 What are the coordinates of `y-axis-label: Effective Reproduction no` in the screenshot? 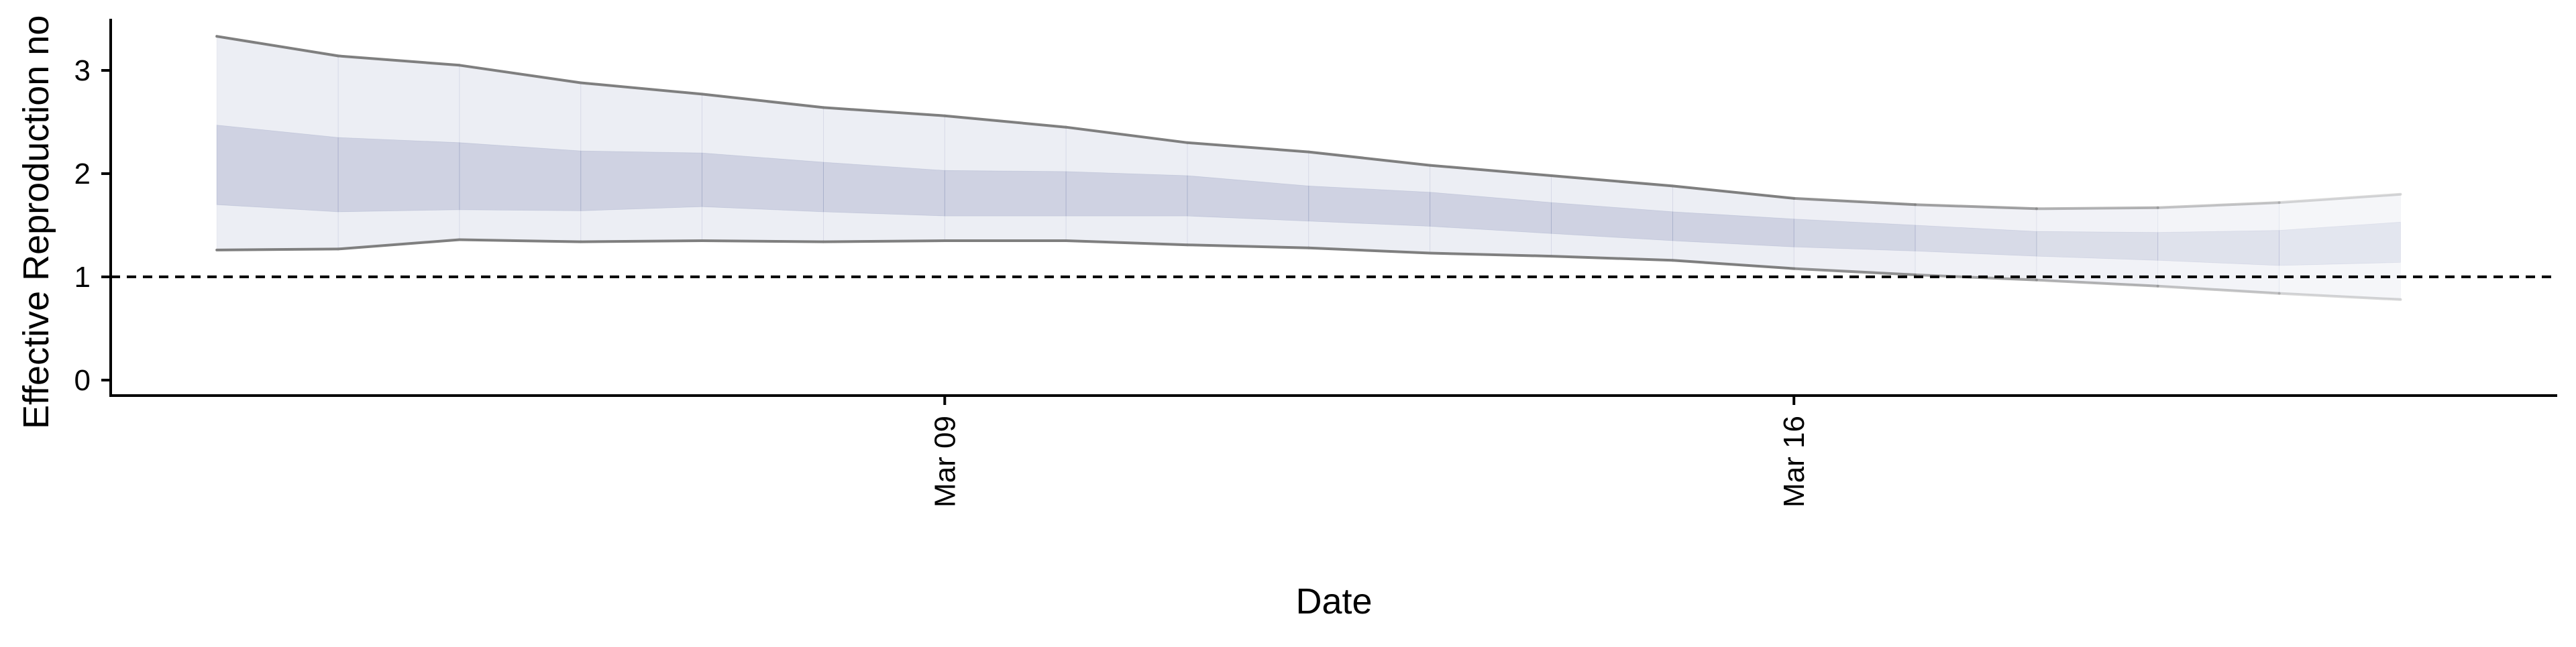 It's located at (36, 222).